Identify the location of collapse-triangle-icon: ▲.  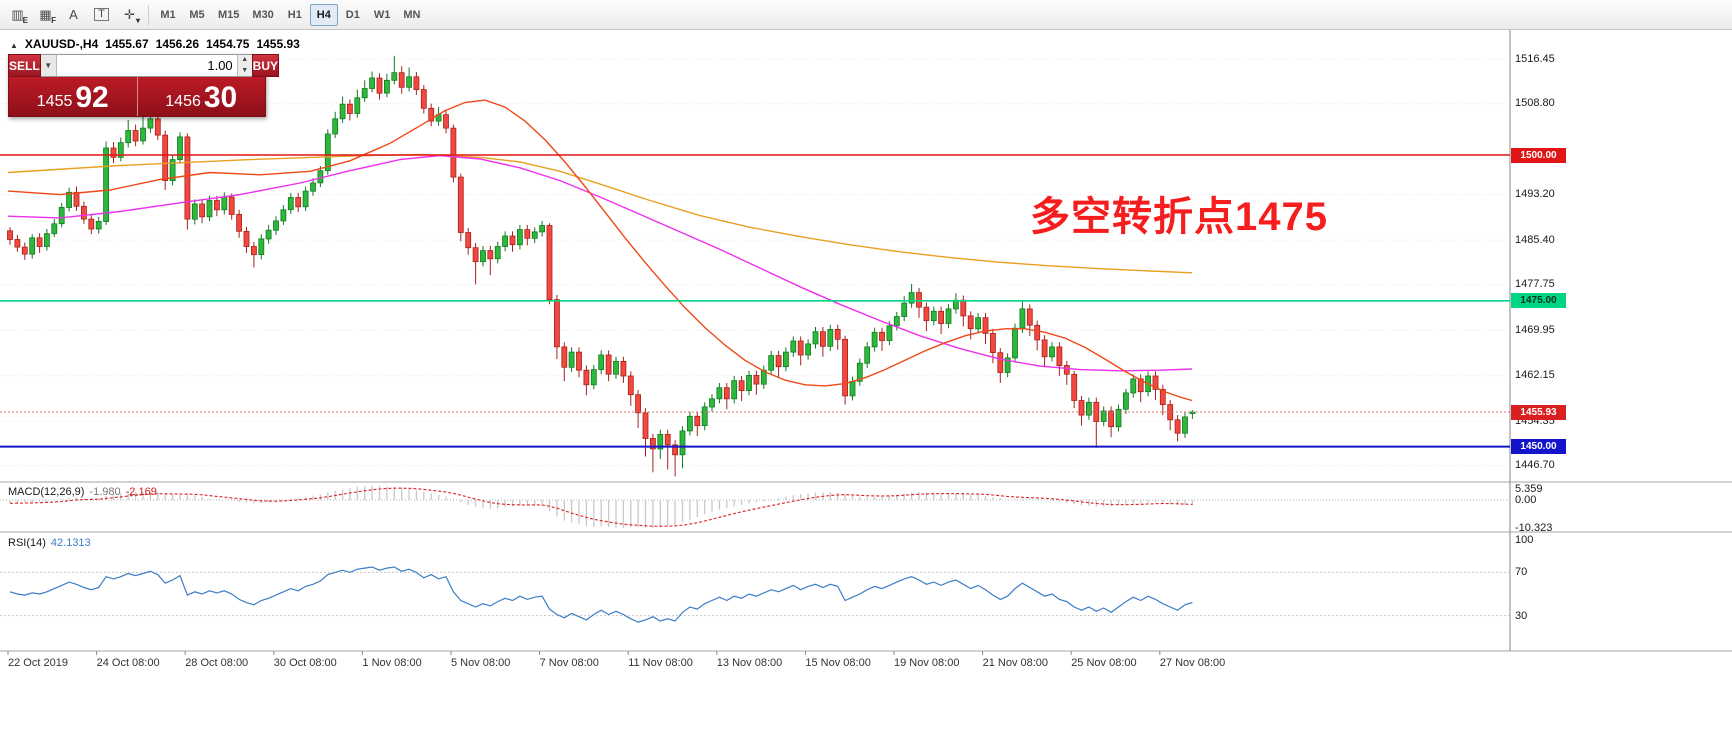
(14, 45).